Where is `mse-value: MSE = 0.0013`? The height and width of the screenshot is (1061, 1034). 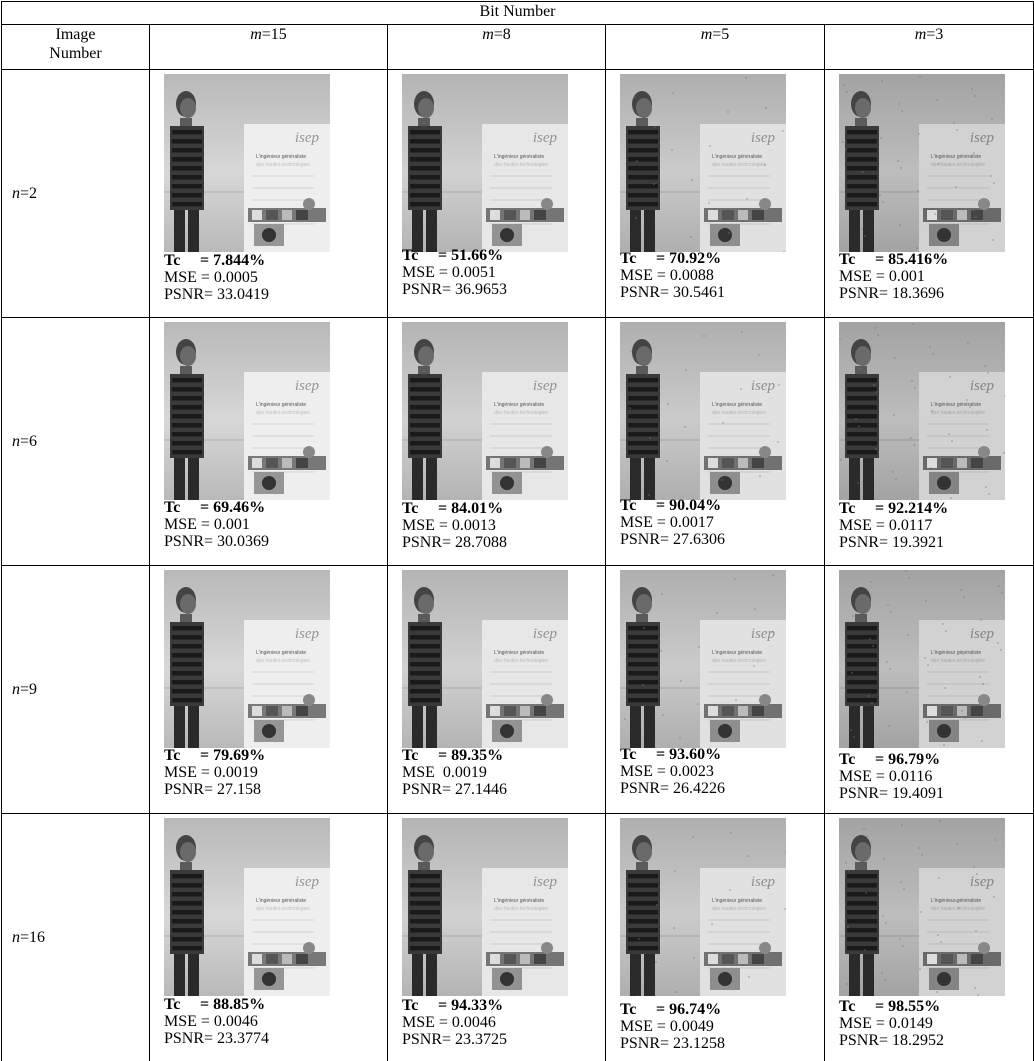 mse-value: MSE = 0.0013 is located at coordinates (454, 525).